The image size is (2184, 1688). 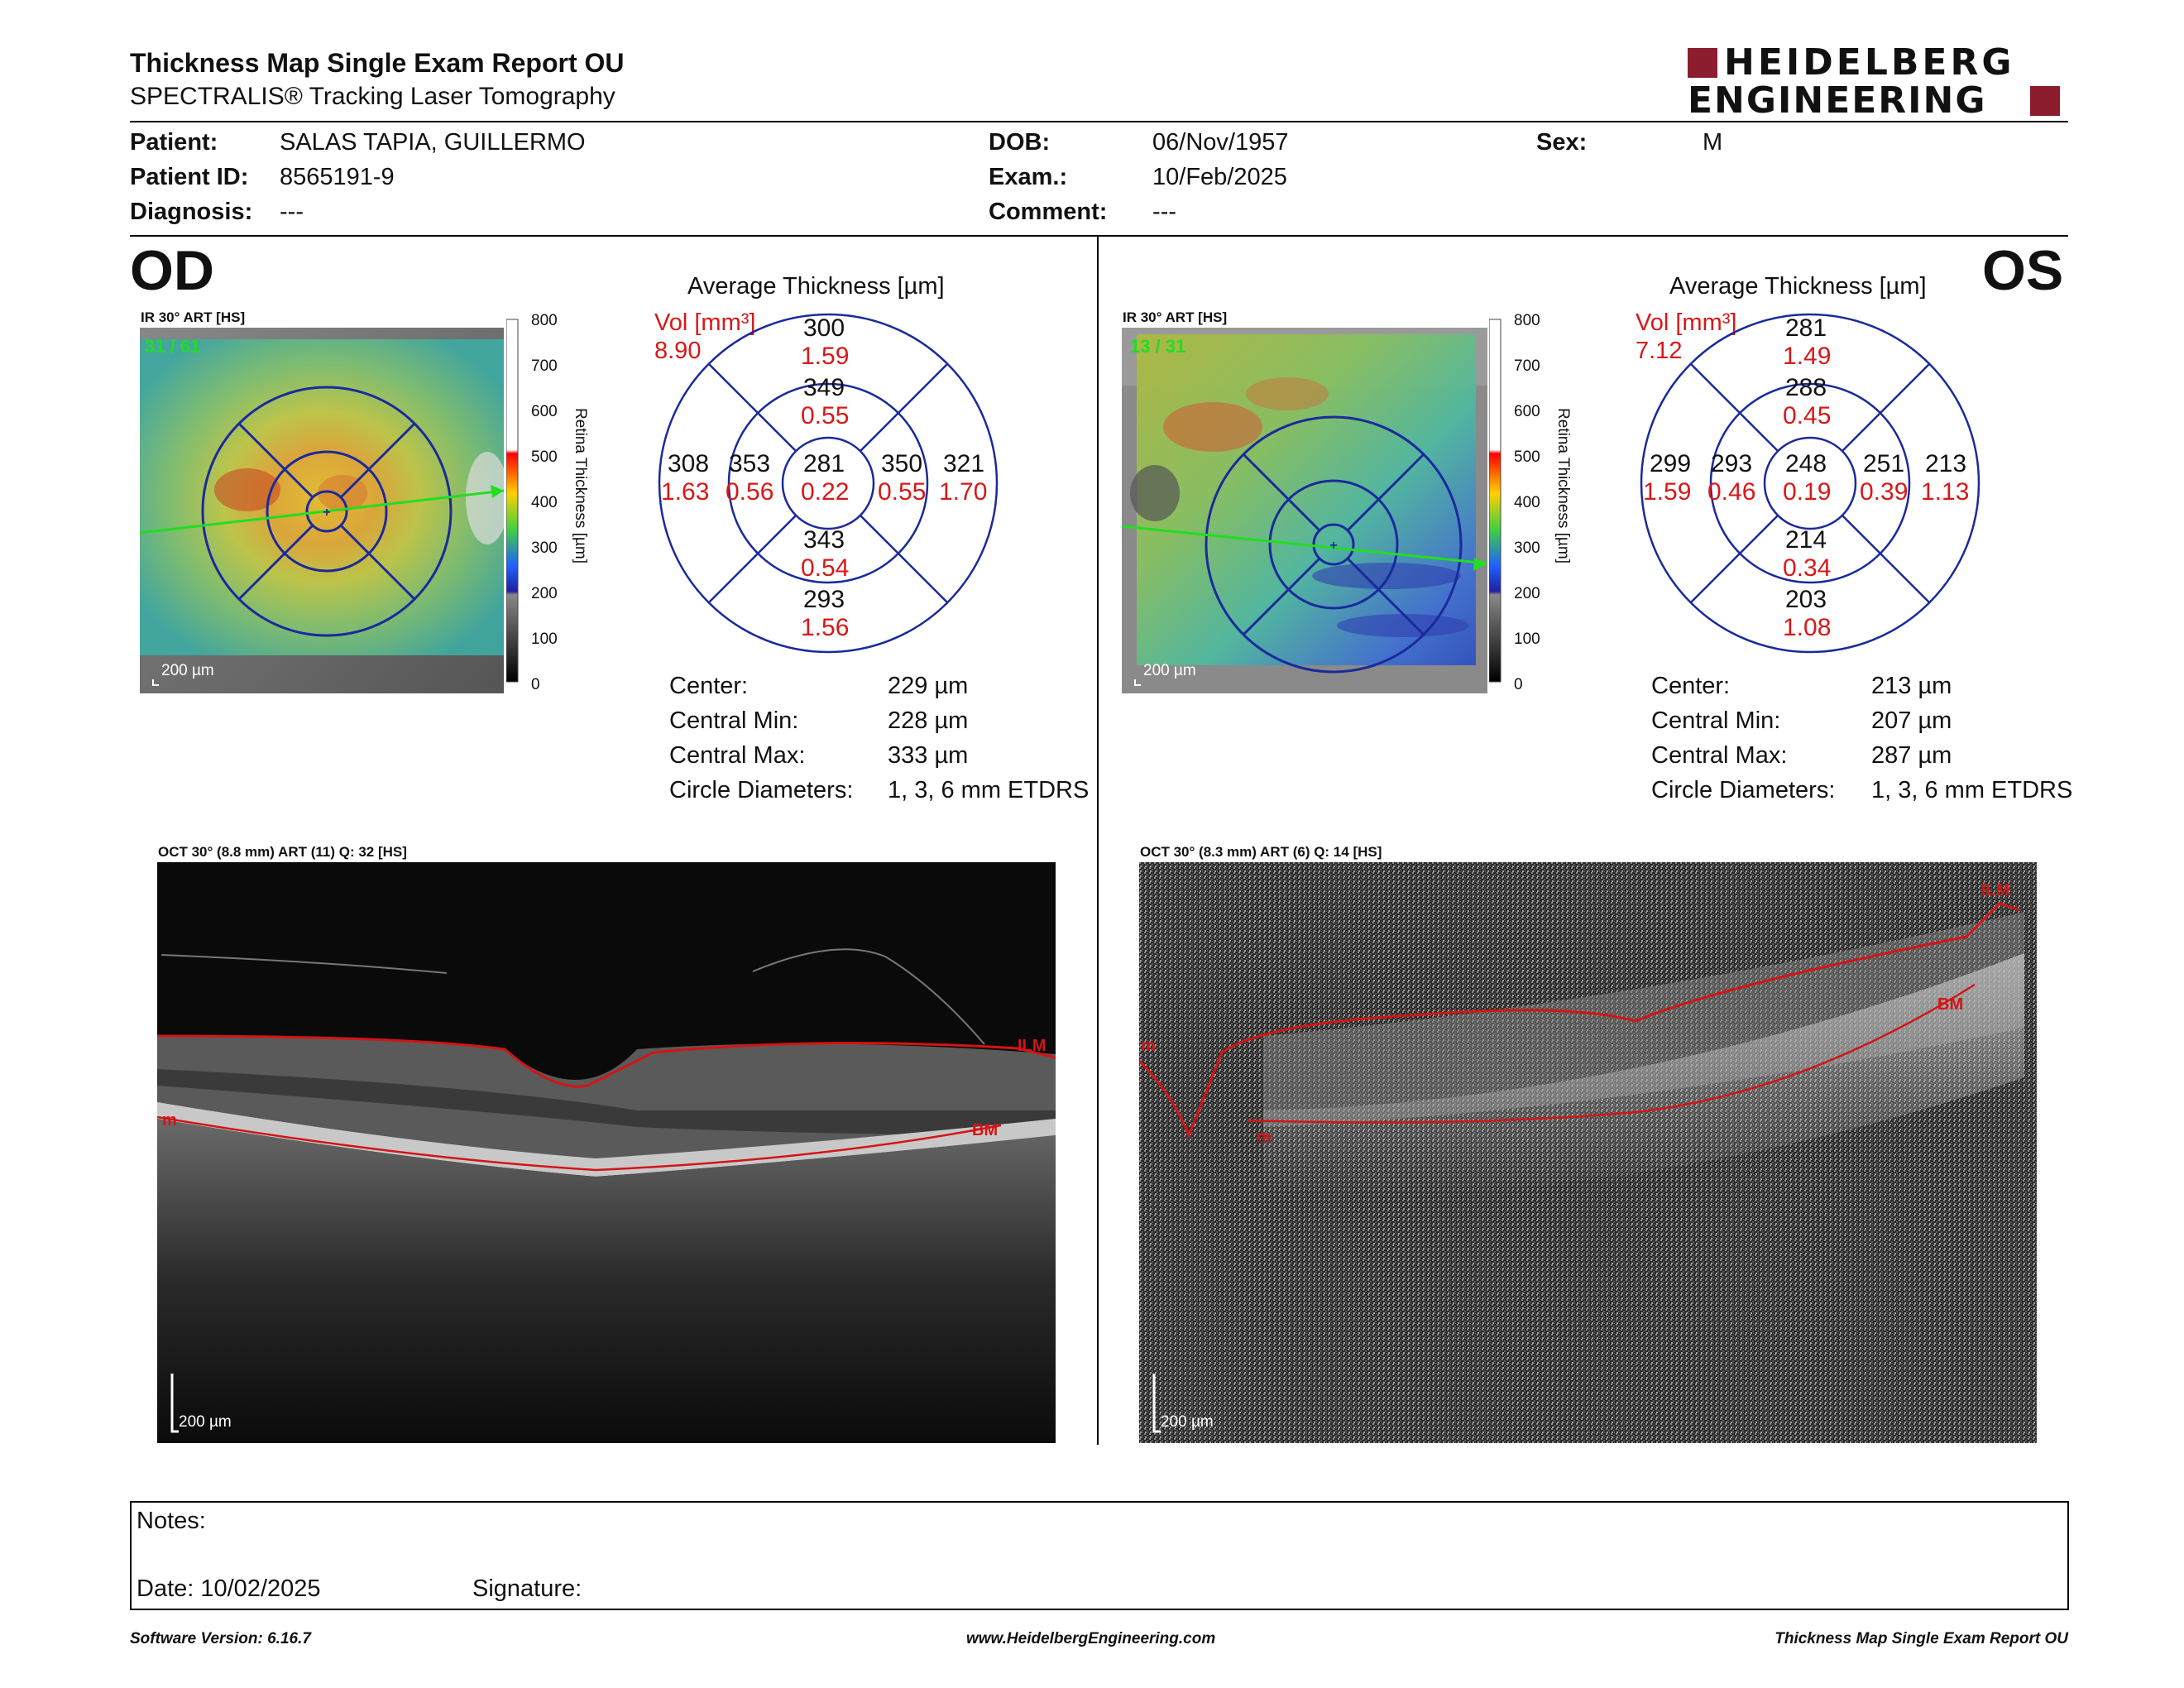 What do you see at coordinates (1187, 1422) in the screenshot?
I see `os-oct-scale: 200 µm` at bounding box center [1187, 1422].